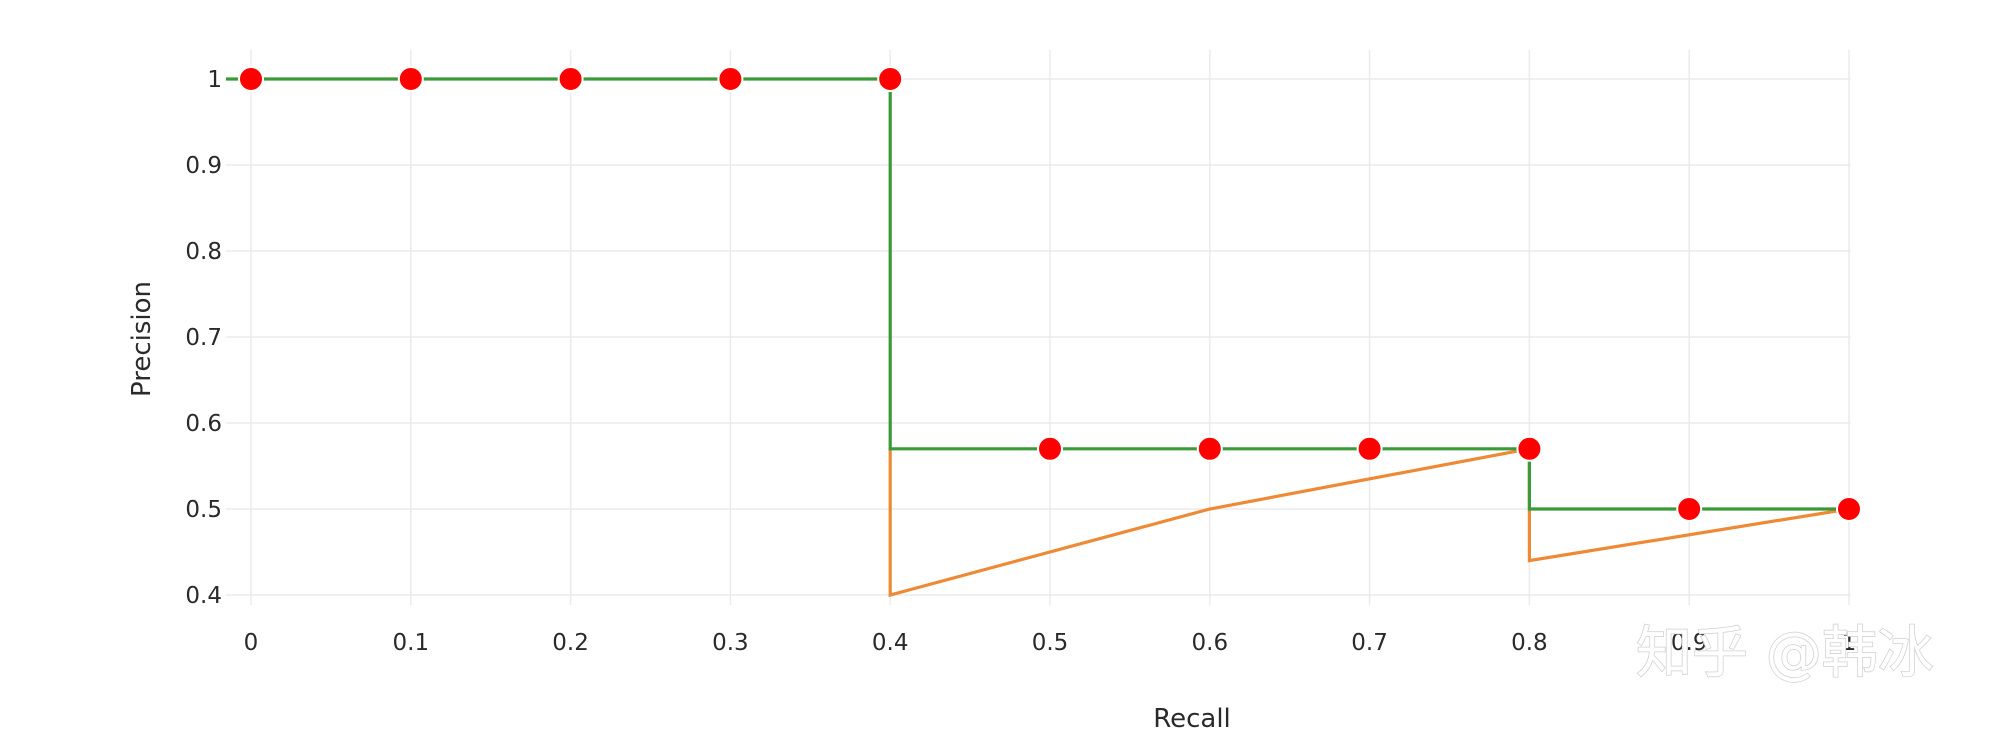  I want to click on y-tick-label: 0.9, so click(203, 166).